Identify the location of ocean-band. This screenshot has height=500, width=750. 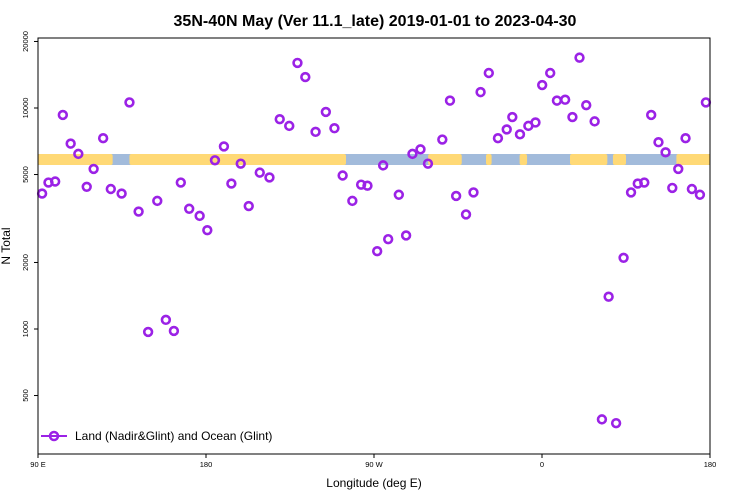
(374, 159).